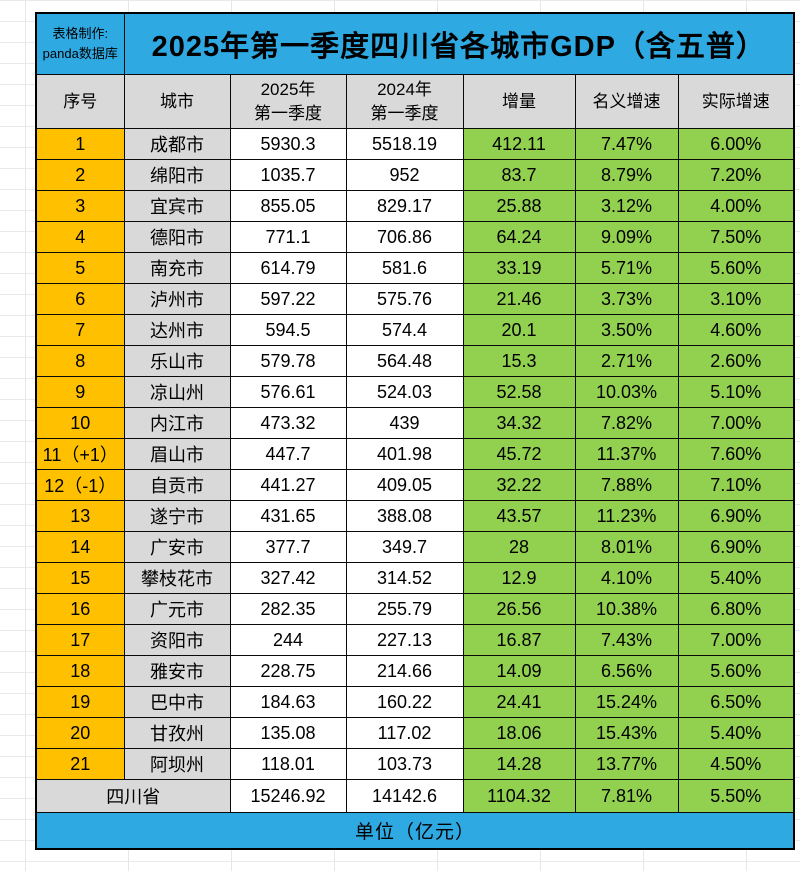 The height and width of the screenshot is (871, 800). I want to click on gdp-2024-cell: 349.7, so click(404, 547).